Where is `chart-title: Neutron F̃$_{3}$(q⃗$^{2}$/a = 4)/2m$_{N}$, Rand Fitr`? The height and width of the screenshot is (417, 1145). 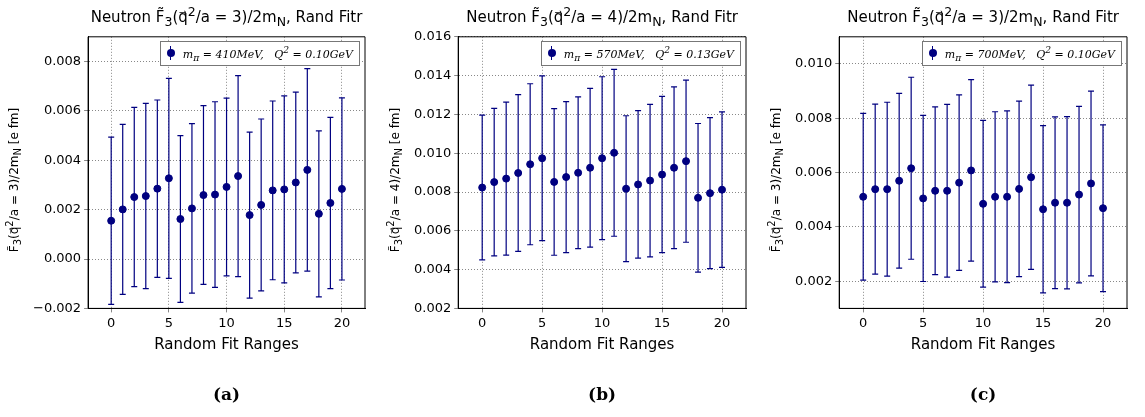
chart-title: Neutron F̃$_{3}$(q⃗$^{2}$/a = 4)/2m$_{N}$, Rand Fitr is located at coordinates (602, 16).